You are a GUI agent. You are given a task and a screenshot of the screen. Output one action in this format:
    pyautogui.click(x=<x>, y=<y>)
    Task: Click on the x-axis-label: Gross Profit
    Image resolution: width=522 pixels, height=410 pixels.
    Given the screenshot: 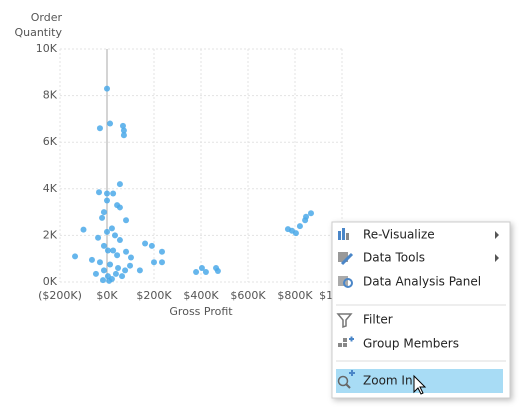 What is the action you would take?
    pyautogui.click(x=201, y=311)
    